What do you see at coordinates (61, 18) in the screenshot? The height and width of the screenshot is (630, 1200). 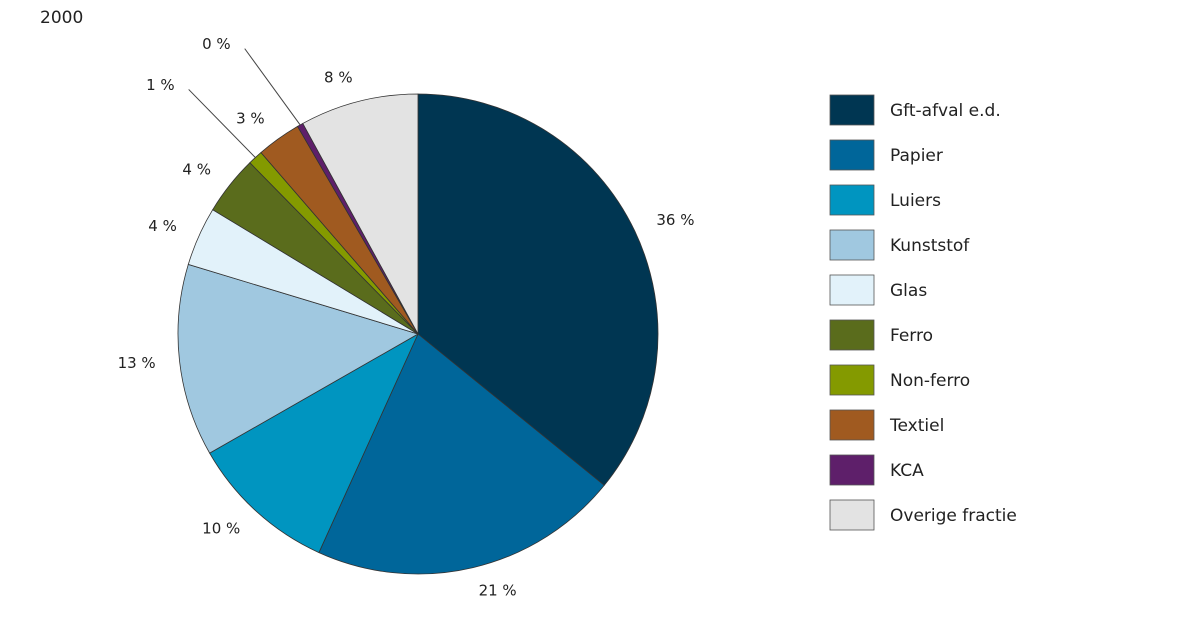 I see `chart-title: 2000` at bounding box center [61, 18].